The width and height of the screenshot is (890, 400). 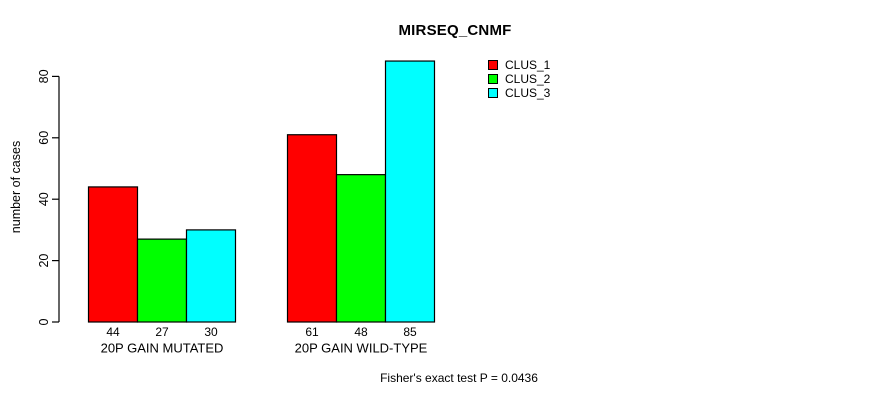 I want to click on legend-item: CLUS_1, so click(x=519, y=65).